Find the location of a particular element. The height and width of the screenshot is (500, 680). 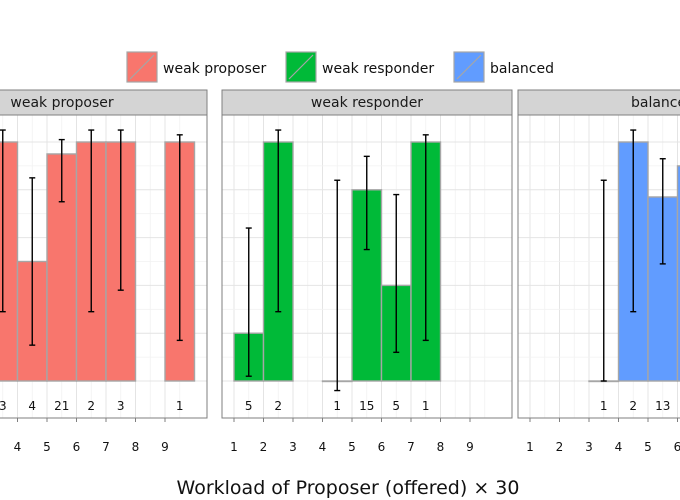

count-label: 13 is located at coordinates (662, 406).